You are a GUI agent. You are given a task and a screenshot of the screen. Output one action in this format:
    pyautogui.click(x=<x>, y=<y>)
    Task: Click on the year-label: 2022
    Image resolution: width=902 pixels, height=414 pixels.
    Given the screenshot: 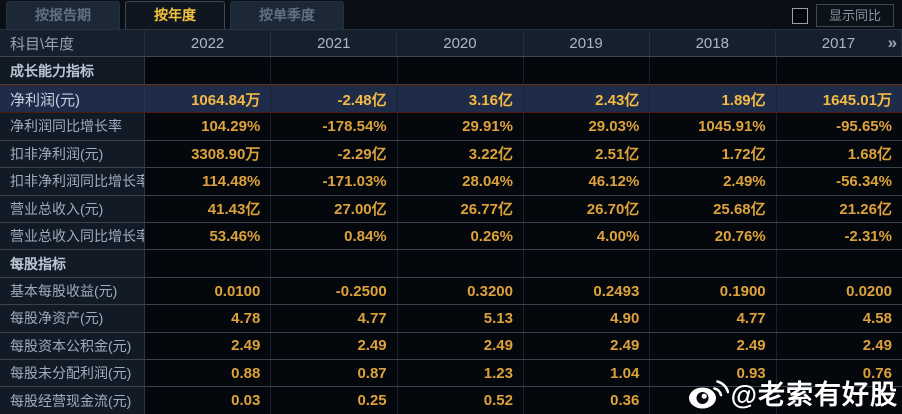 What is the action you would take?
    pyautogui.click(x=207, y=43)
    